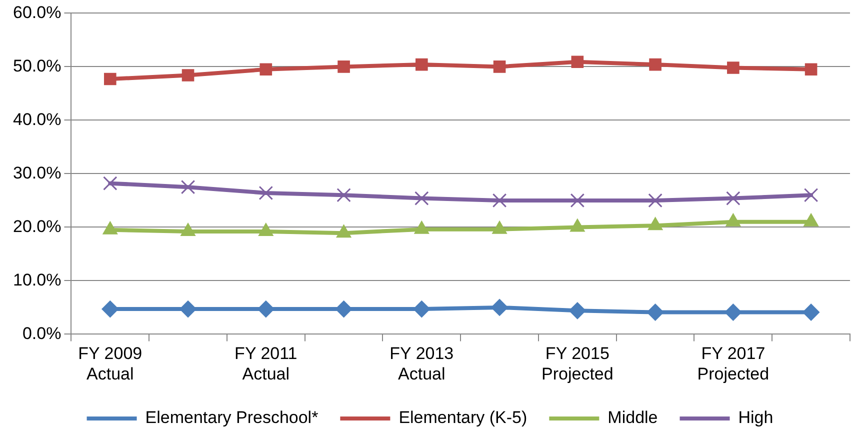 The image size is (864, 439). What do you see at coordinates (37, 226) in the screenshot?
I see `y-tick-label: 20.0%` at bounding box center [37, 226].